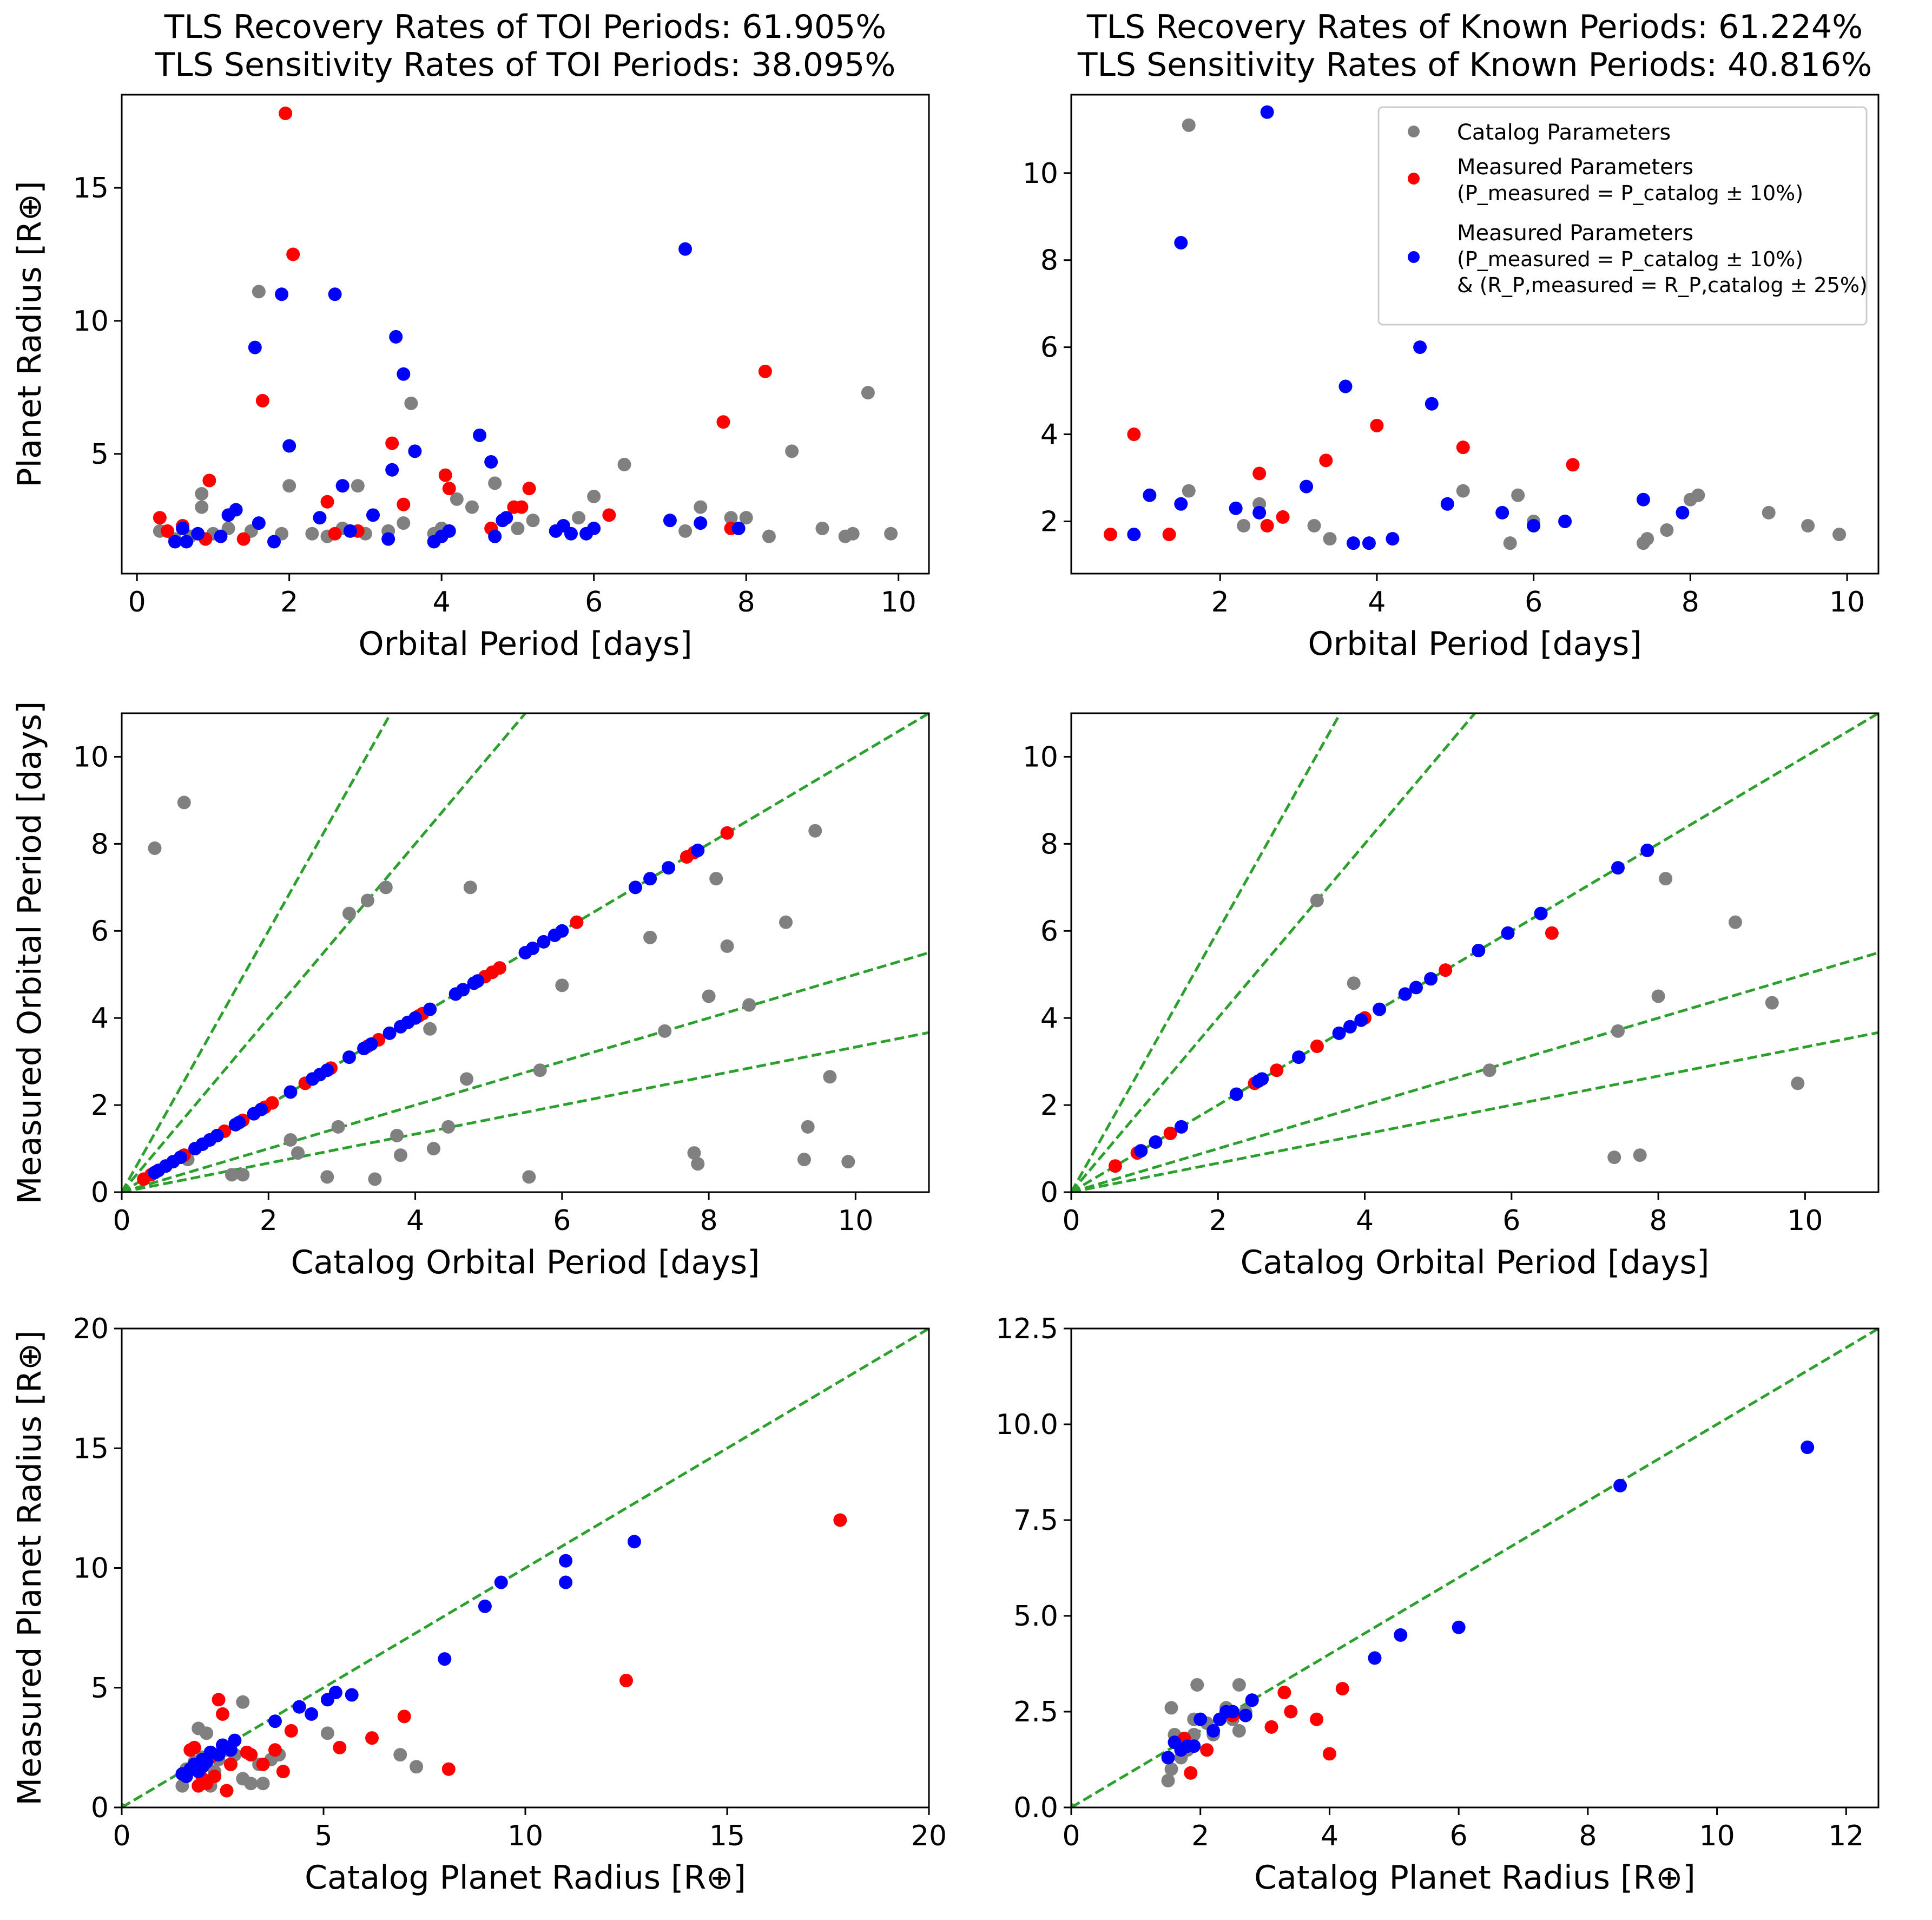  I want to click on legend-marker, so click(1414, 131).